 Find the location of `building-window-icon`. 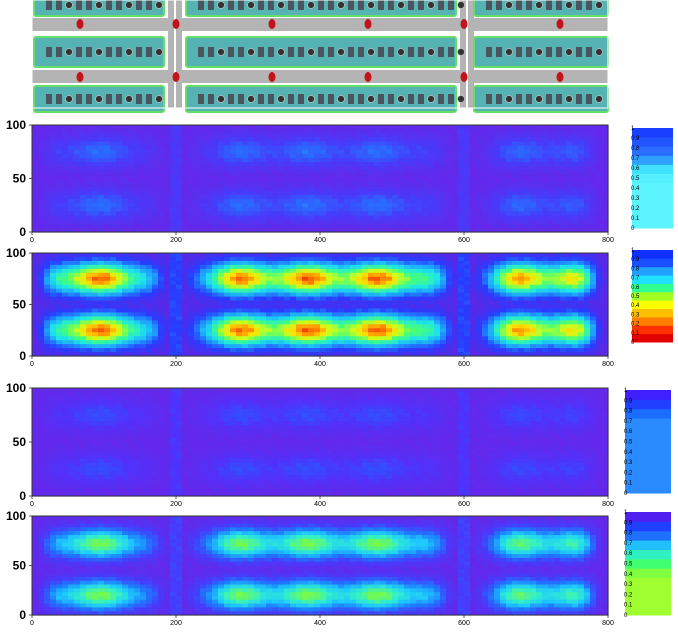

building-window-icon is located at coordinates (509, 99).